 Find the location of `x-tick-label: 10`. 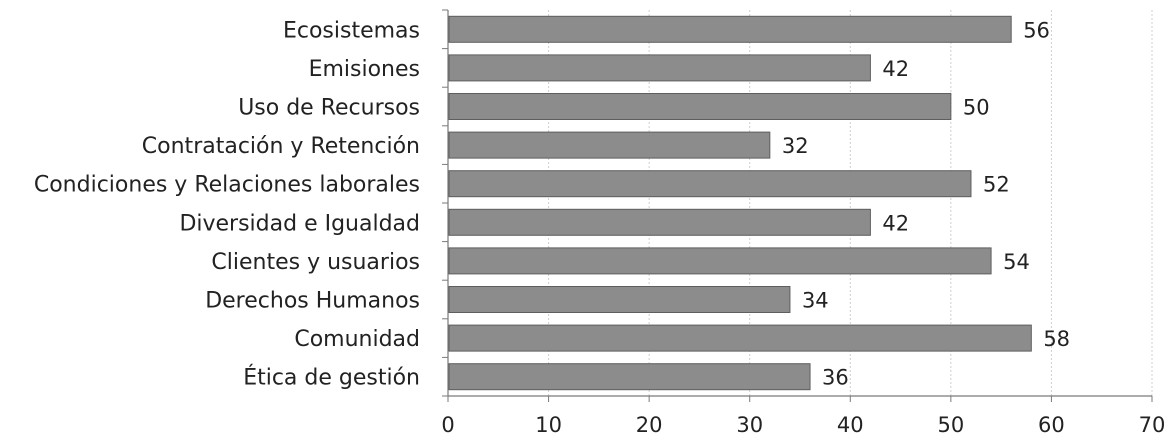

x-tick-label: 10 is located at coordinates (548, 425).